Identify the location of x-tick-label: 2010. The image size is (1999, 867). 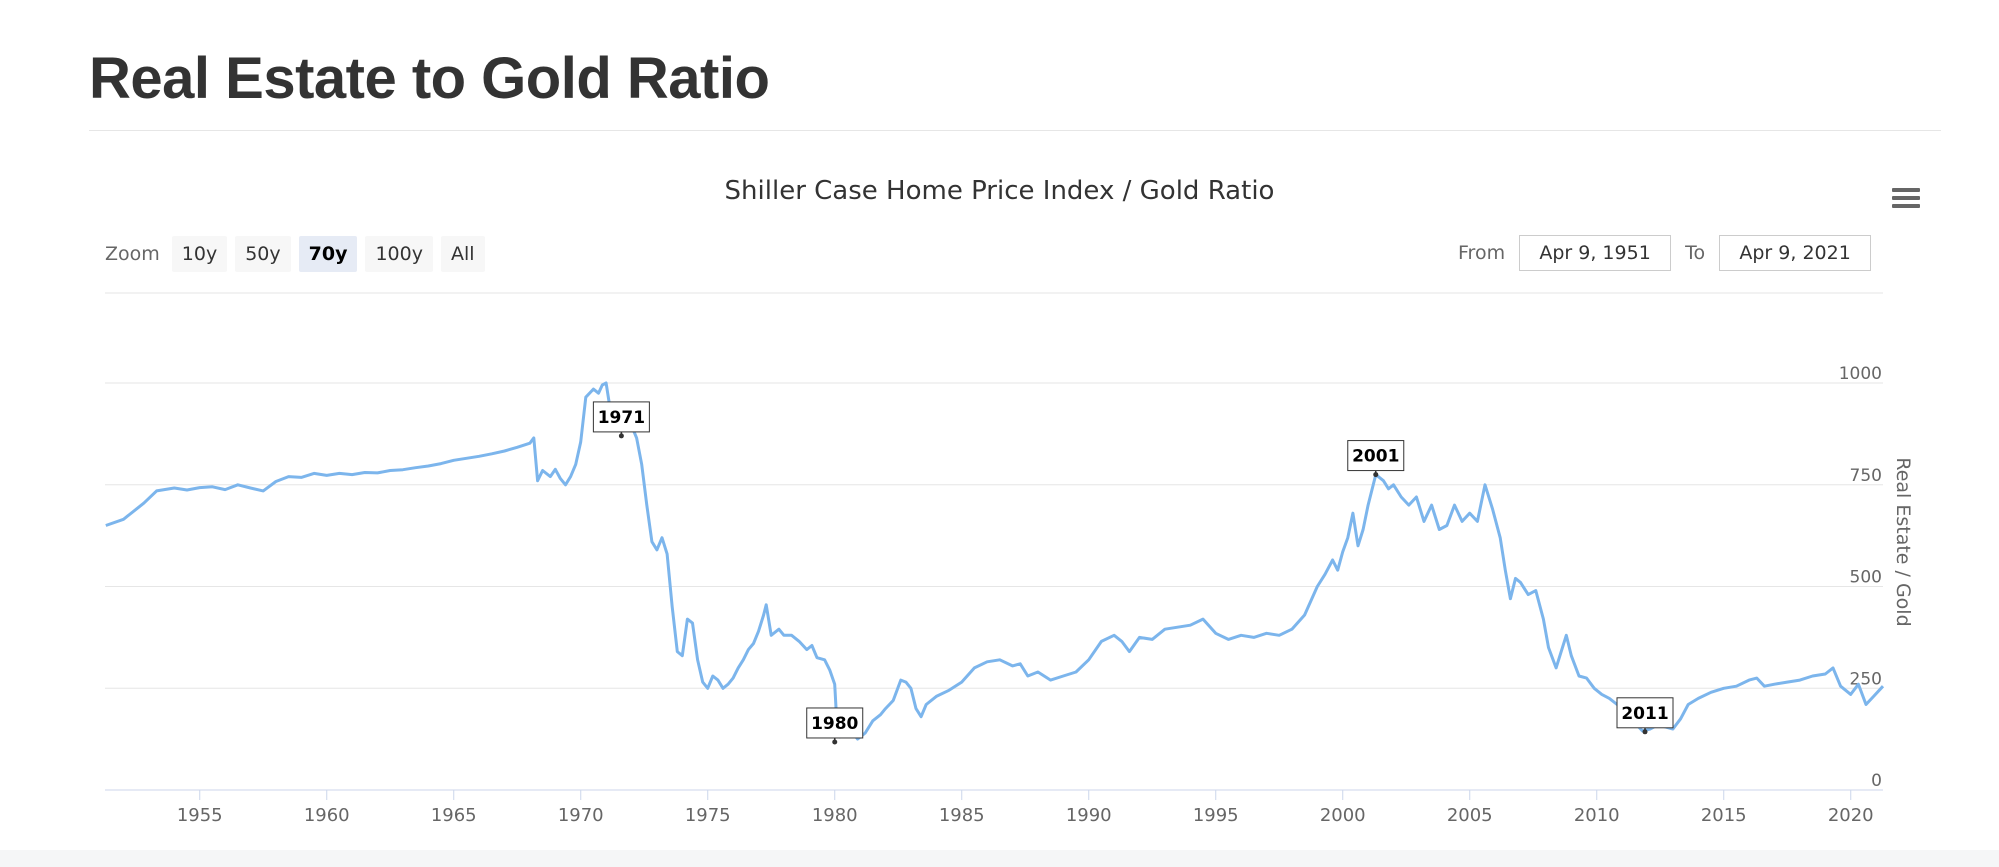
(1597, 815).